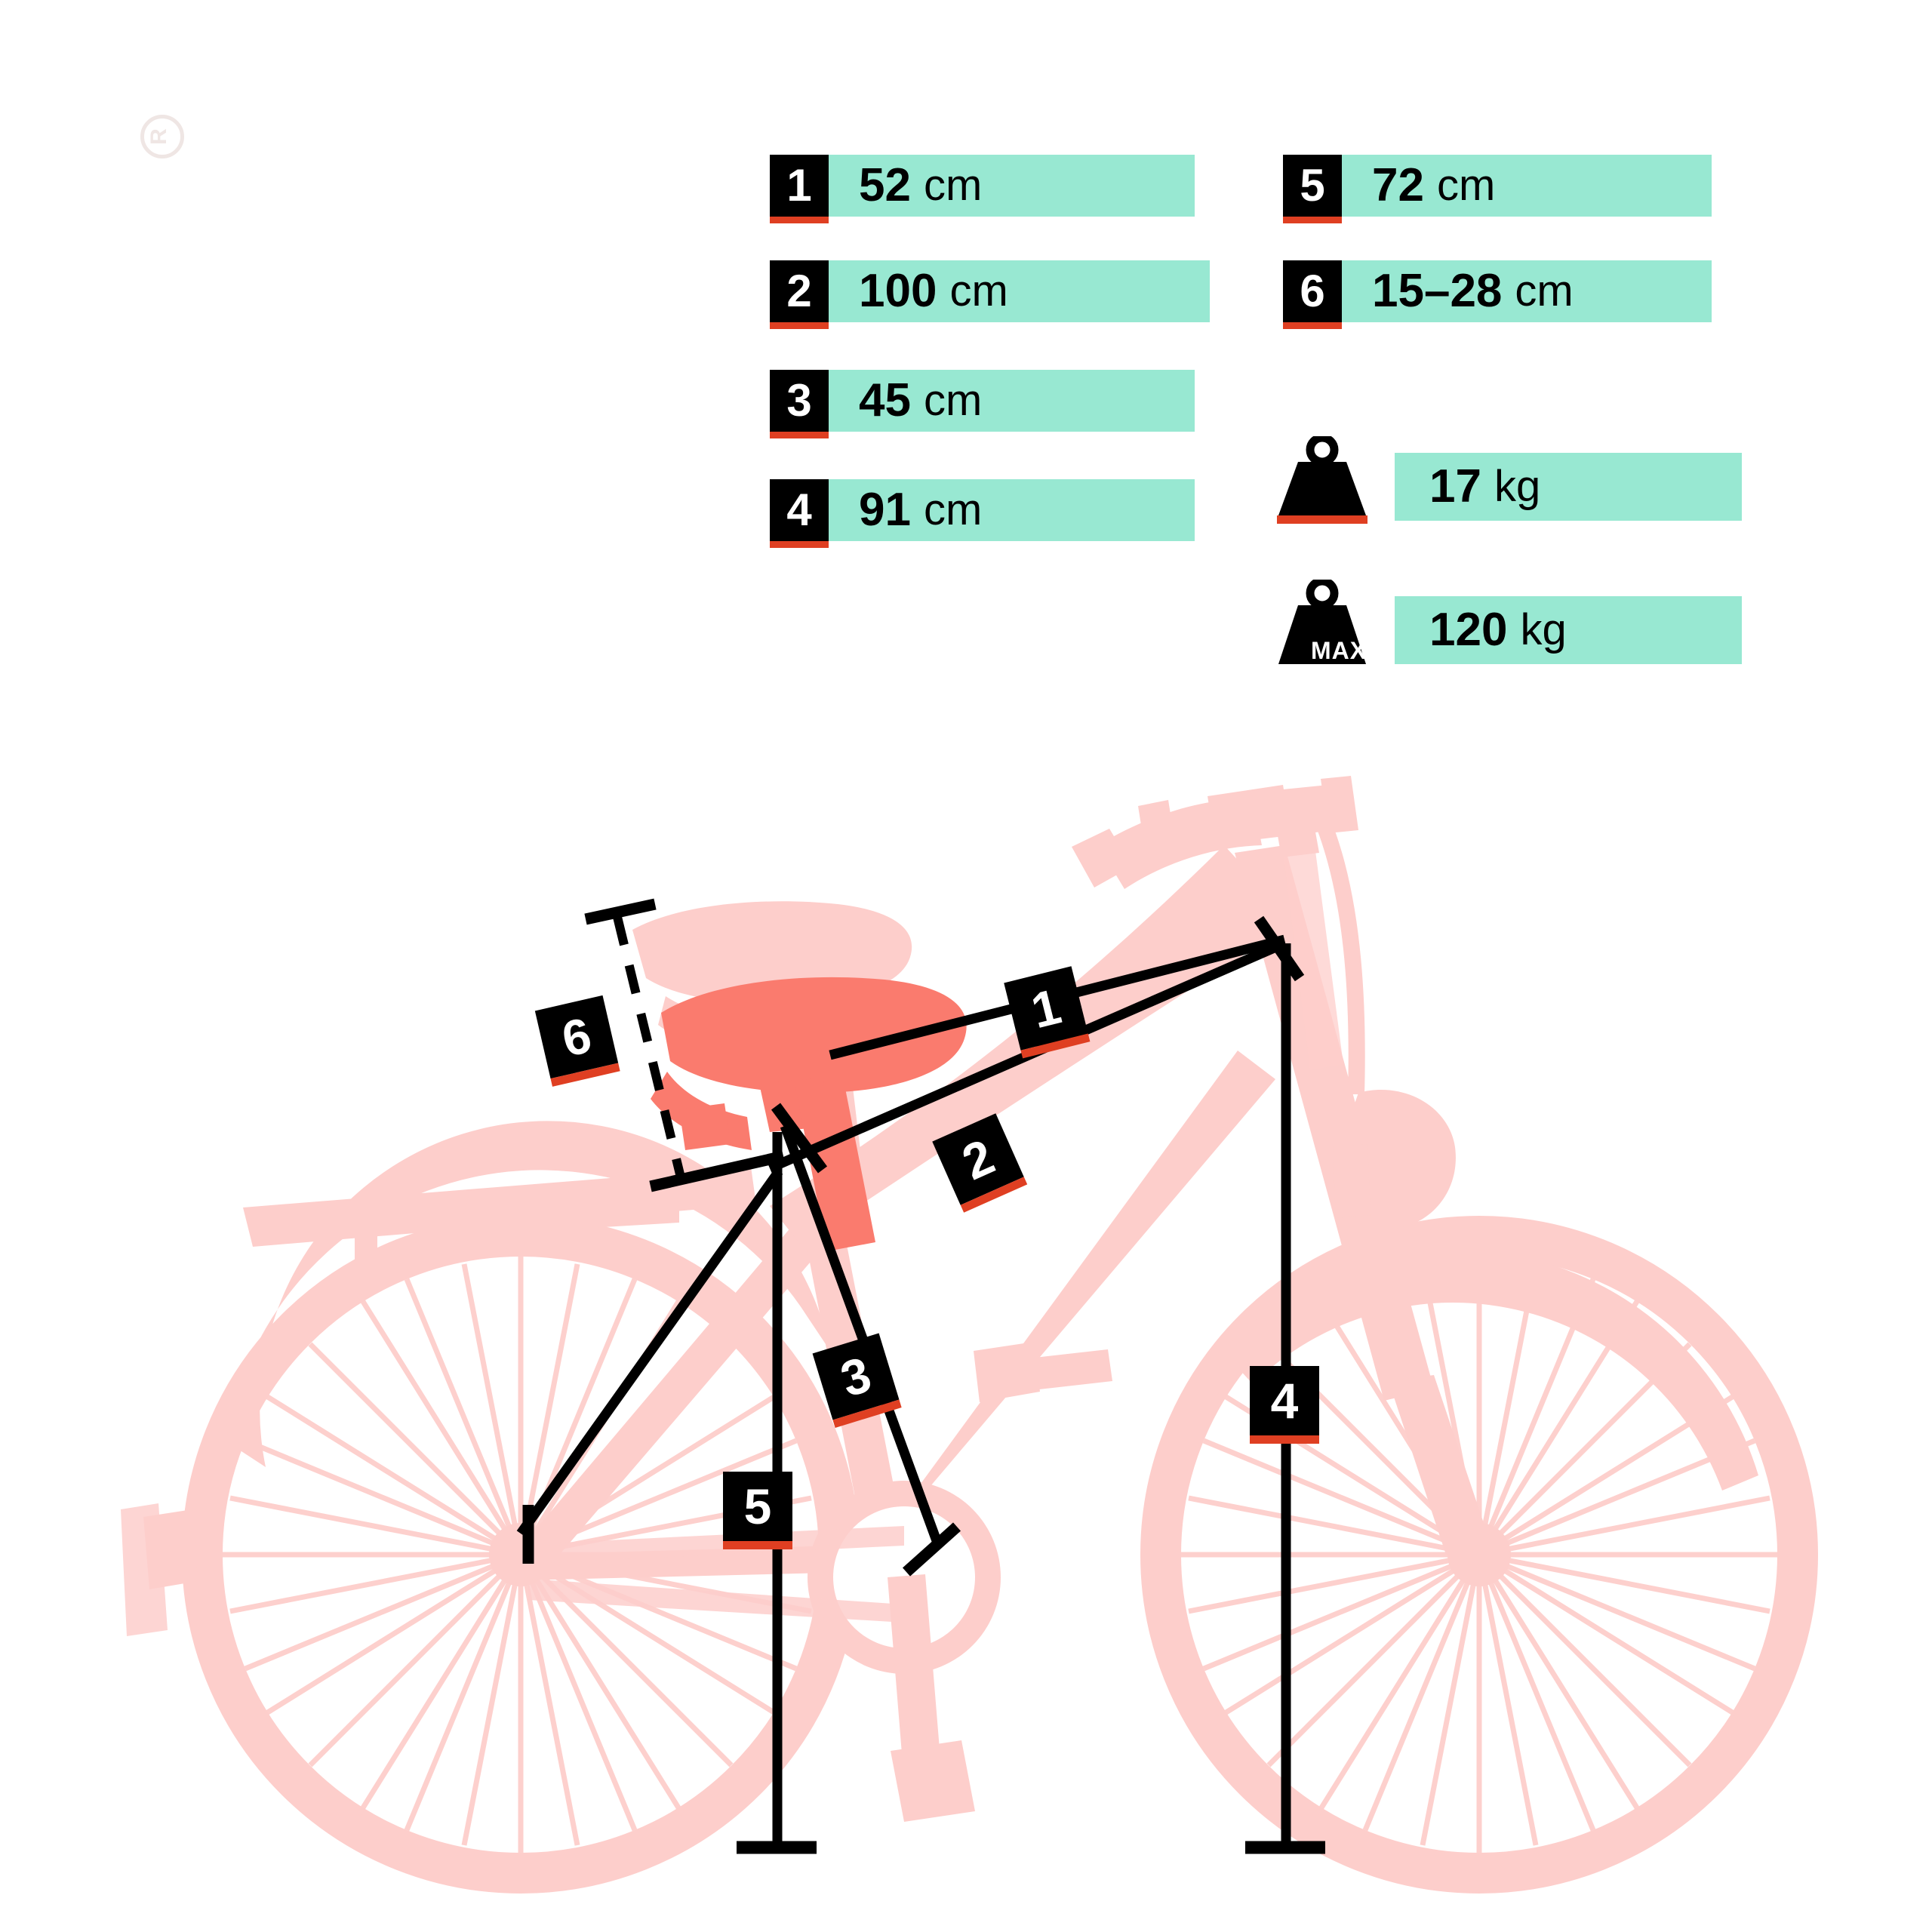 The width and height of the screenshot is (1932, 1932). What do you see at coordinates (953, 185) in the screenshot?
I see `spec-unit-1: cm` at bounding box center [953, 185].